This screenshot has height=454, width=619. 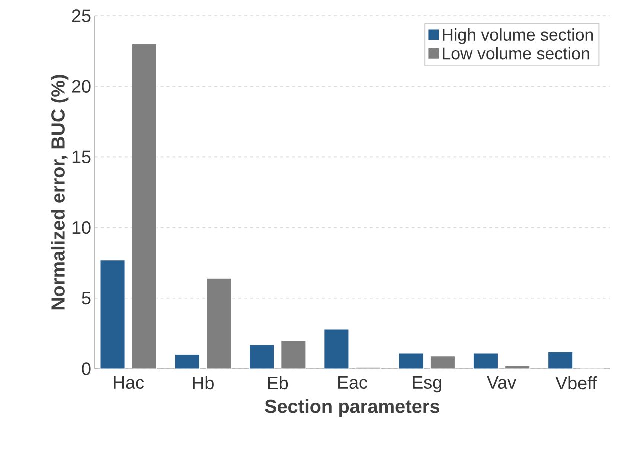 I want to click on y-tick-label: 0, so click(x=86, y=369).